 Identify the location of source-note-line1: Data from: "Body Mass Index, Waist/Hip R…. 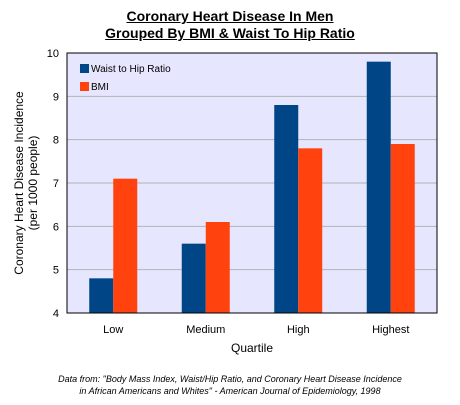
(230, 379).